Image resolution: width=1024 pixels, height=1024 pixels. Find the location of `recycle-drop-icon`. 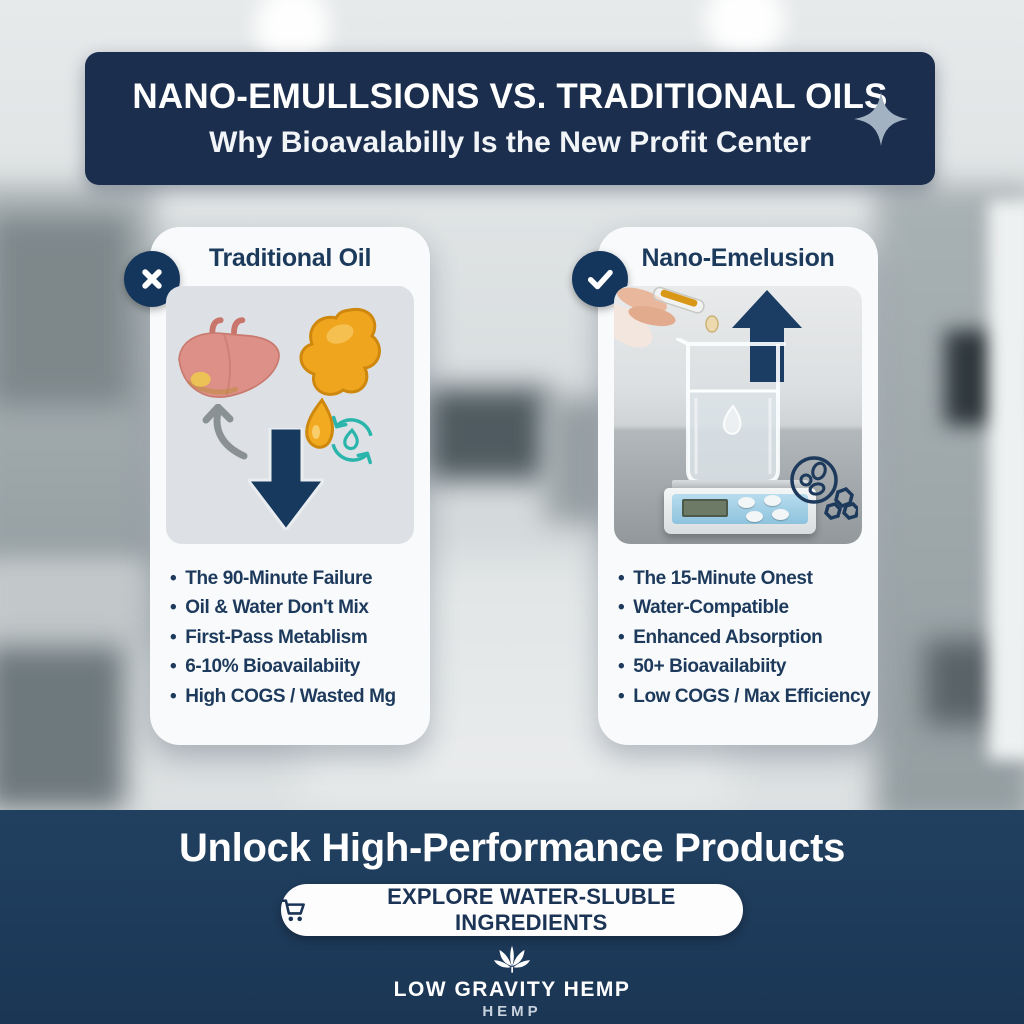

recycle-drop-icon is located at coordinates (352, 440).